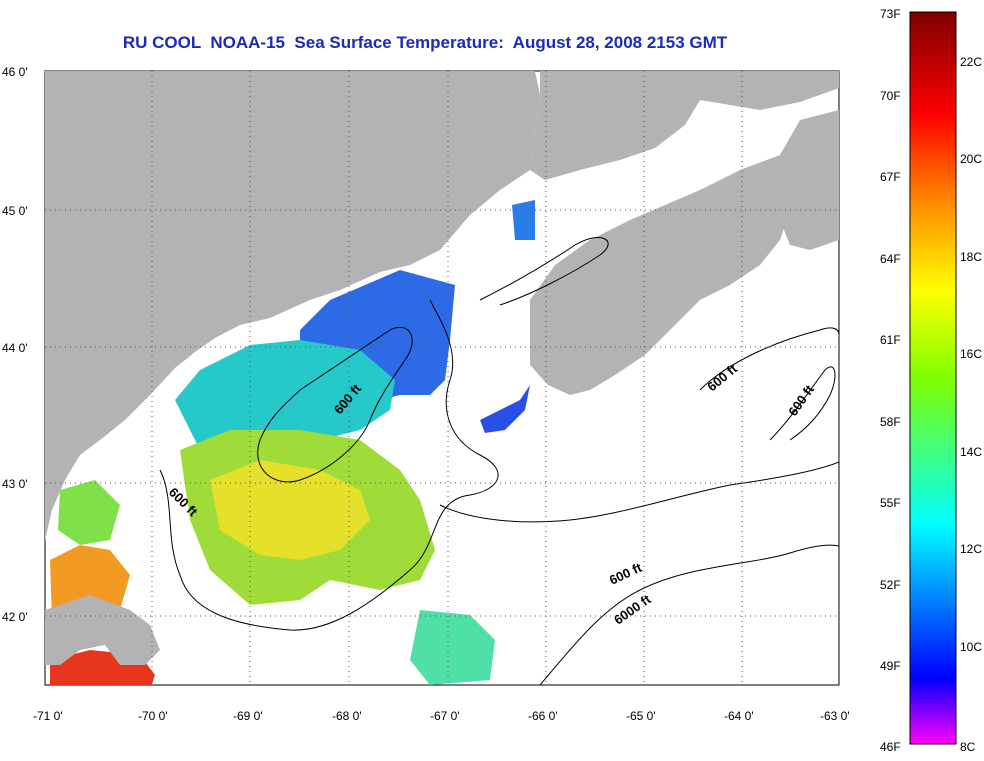  What do you see at coordinates (48, 716) in the screenshot?
I see `lon-label: -71 0'` at bounding box center [48, 716].